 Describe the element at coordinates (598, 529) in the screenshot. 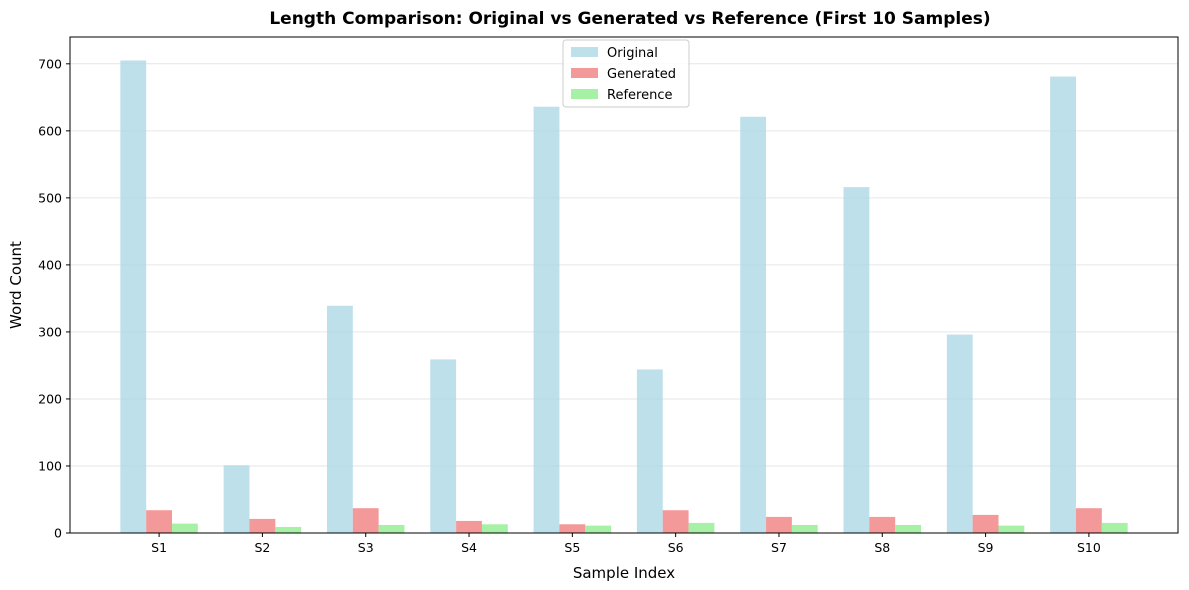

I see `bar-reference-s5` at that location.